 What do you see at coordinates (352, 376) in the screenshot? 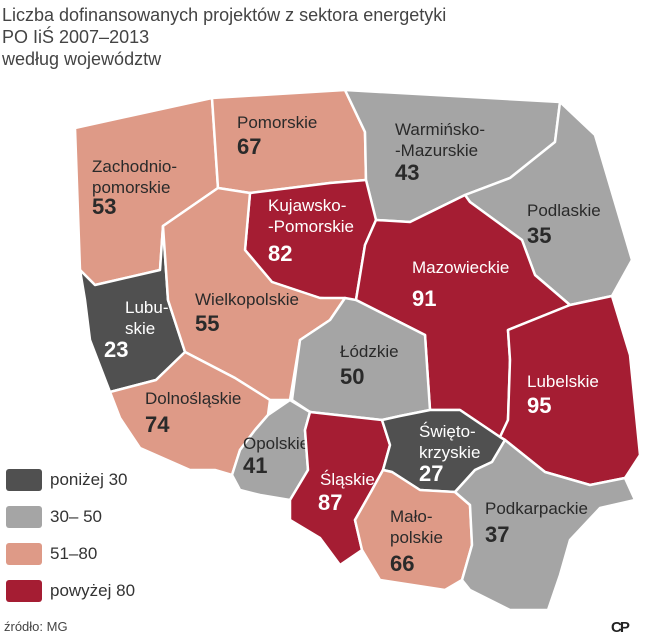
I see `region-value-lodzkie: 50` at bounding box center [352, 376].